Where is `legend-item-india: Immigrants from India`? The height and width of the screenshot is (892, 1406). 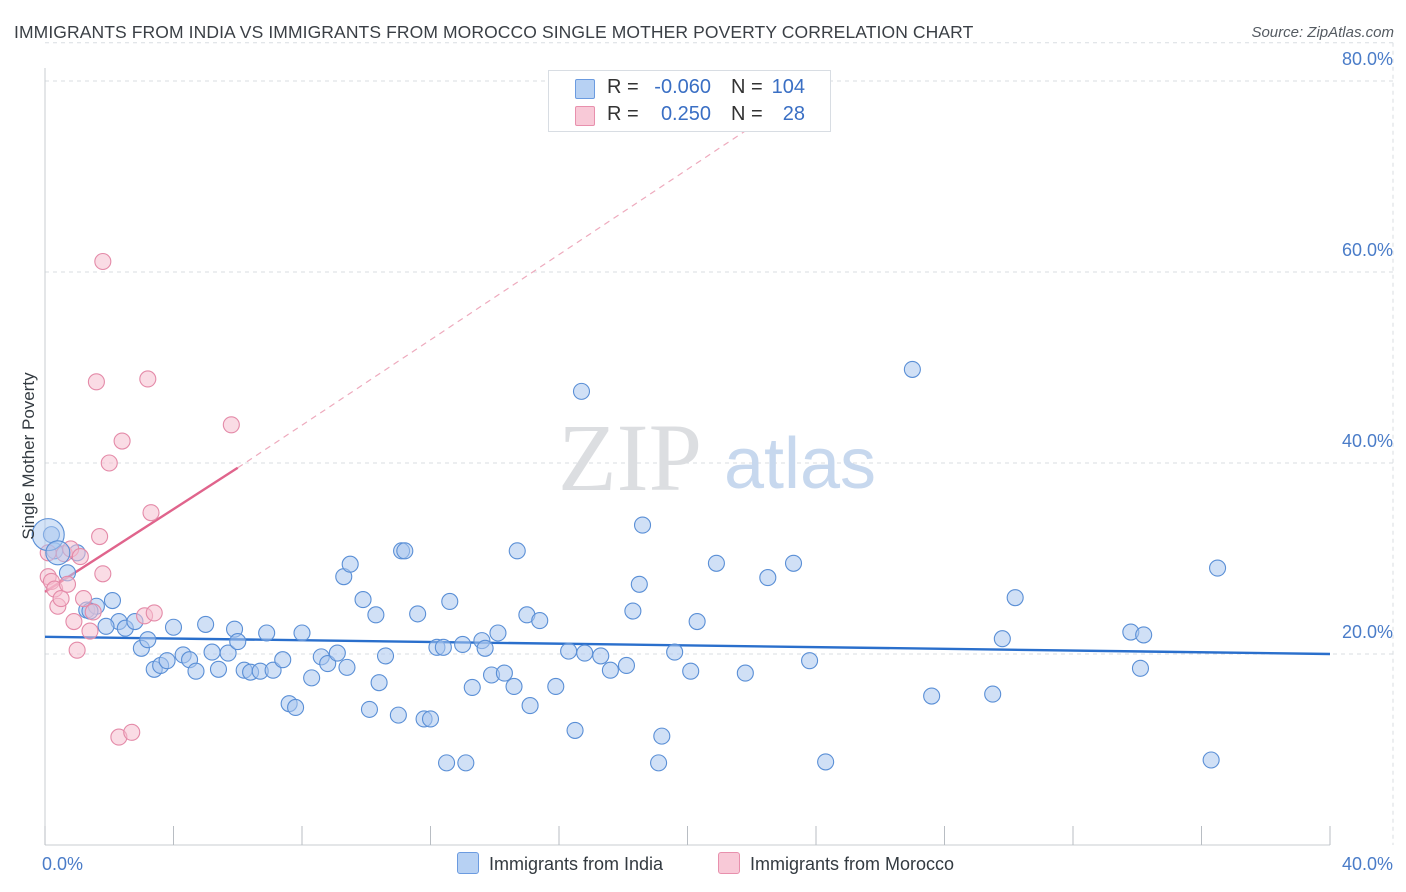 legend-item-india: Immigrants from India is located at coordinates (560, 863).